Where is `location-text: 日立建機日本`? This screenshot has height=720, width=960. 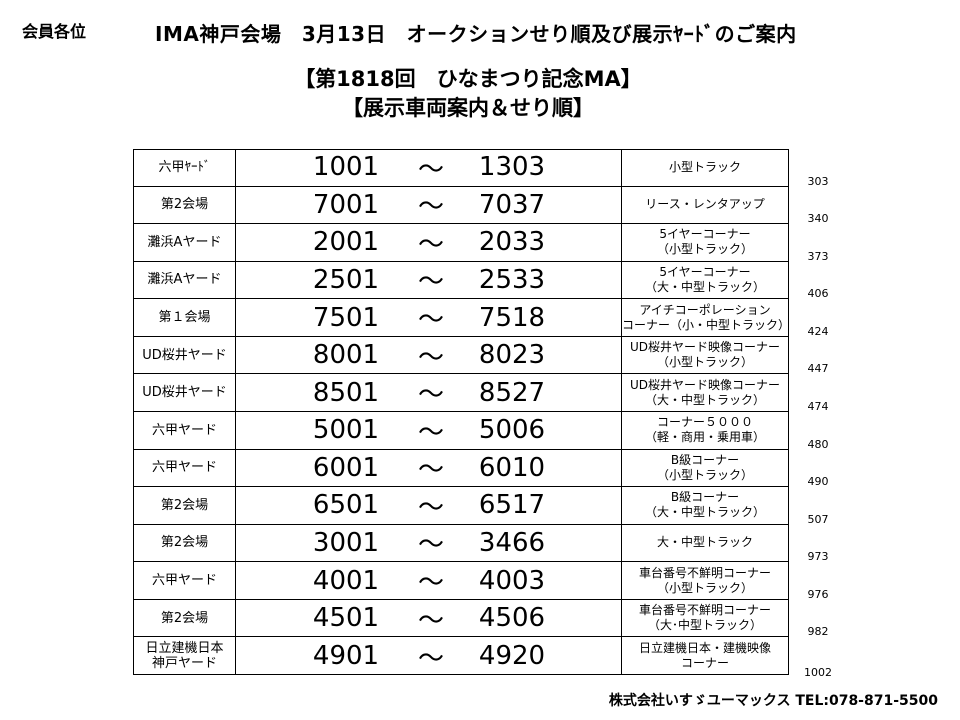
location-text: 日立建機日本 is located at coordinates (184, 649).